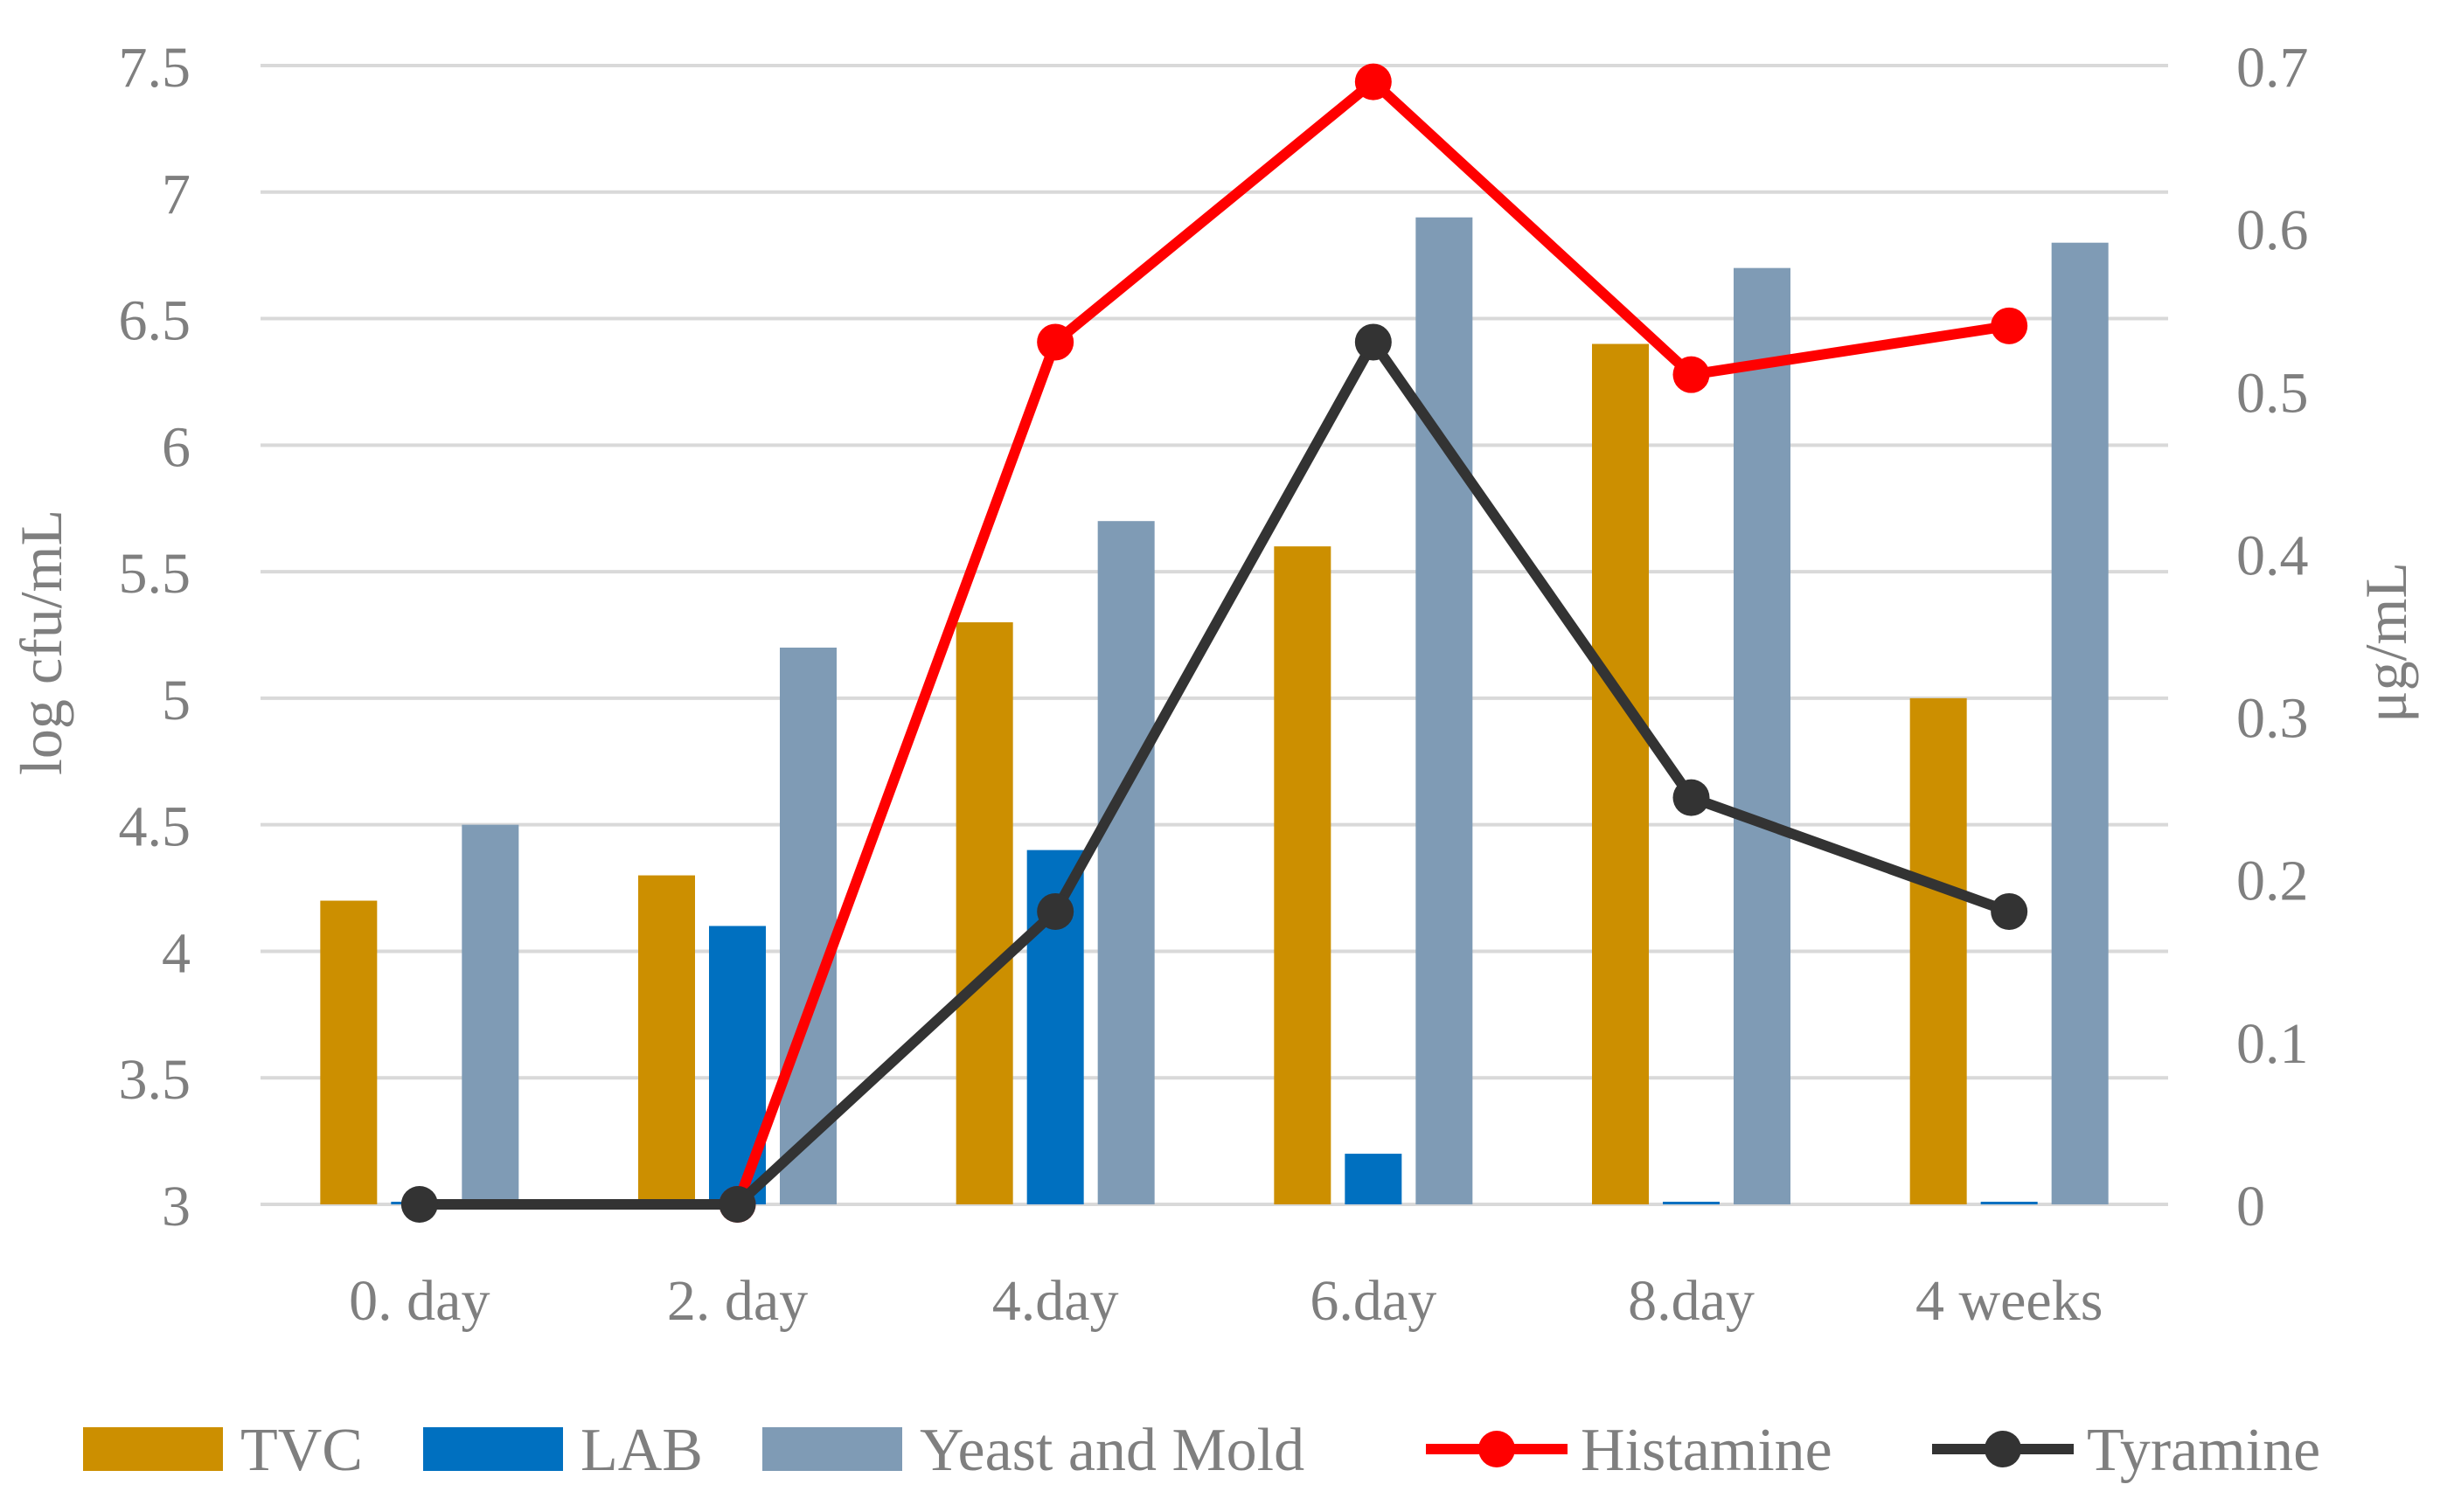 The height and width of the screenshot is (1512, 2454). Describe the element at coordinates (2250, 1206) in the screenshot. I see `y2-tick-label: 0` at that location.